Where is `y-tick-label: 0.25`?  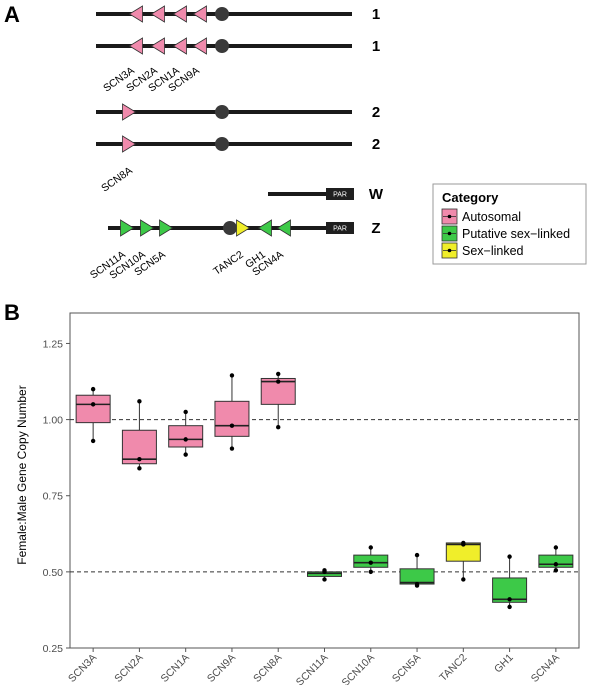
y-tick-label: 0.25 is located at coordinates (53, 649).